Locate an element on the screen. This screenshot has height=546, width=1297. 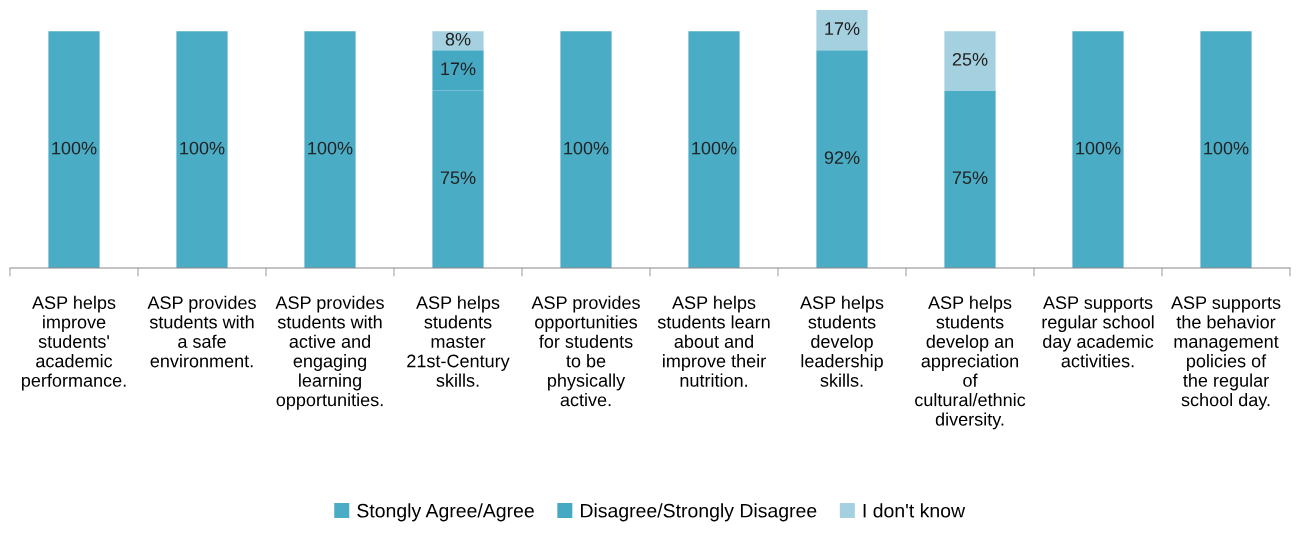
data-label: 8% is located at coordinates (458, 39).